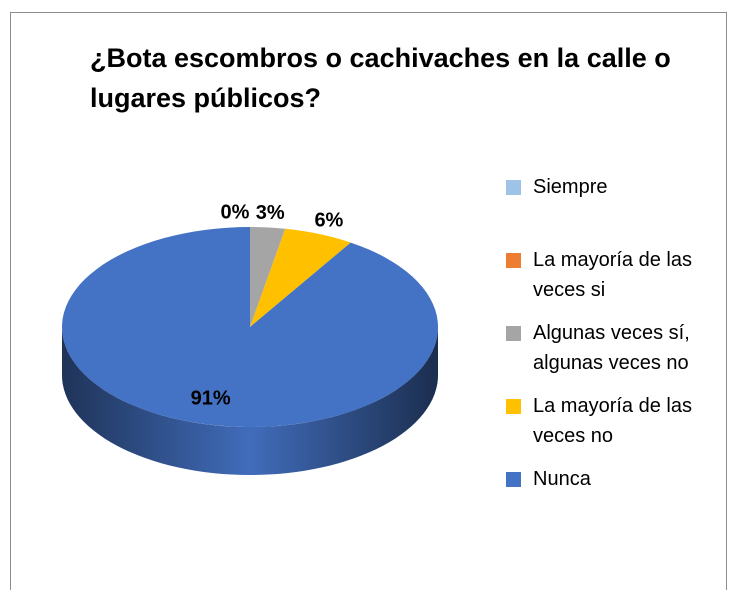 The height and width of the screenshot is (592, 737). Describe the element at coordinates (613, 500) in the screenshot. I see `legend-item: Nunca` at that location.